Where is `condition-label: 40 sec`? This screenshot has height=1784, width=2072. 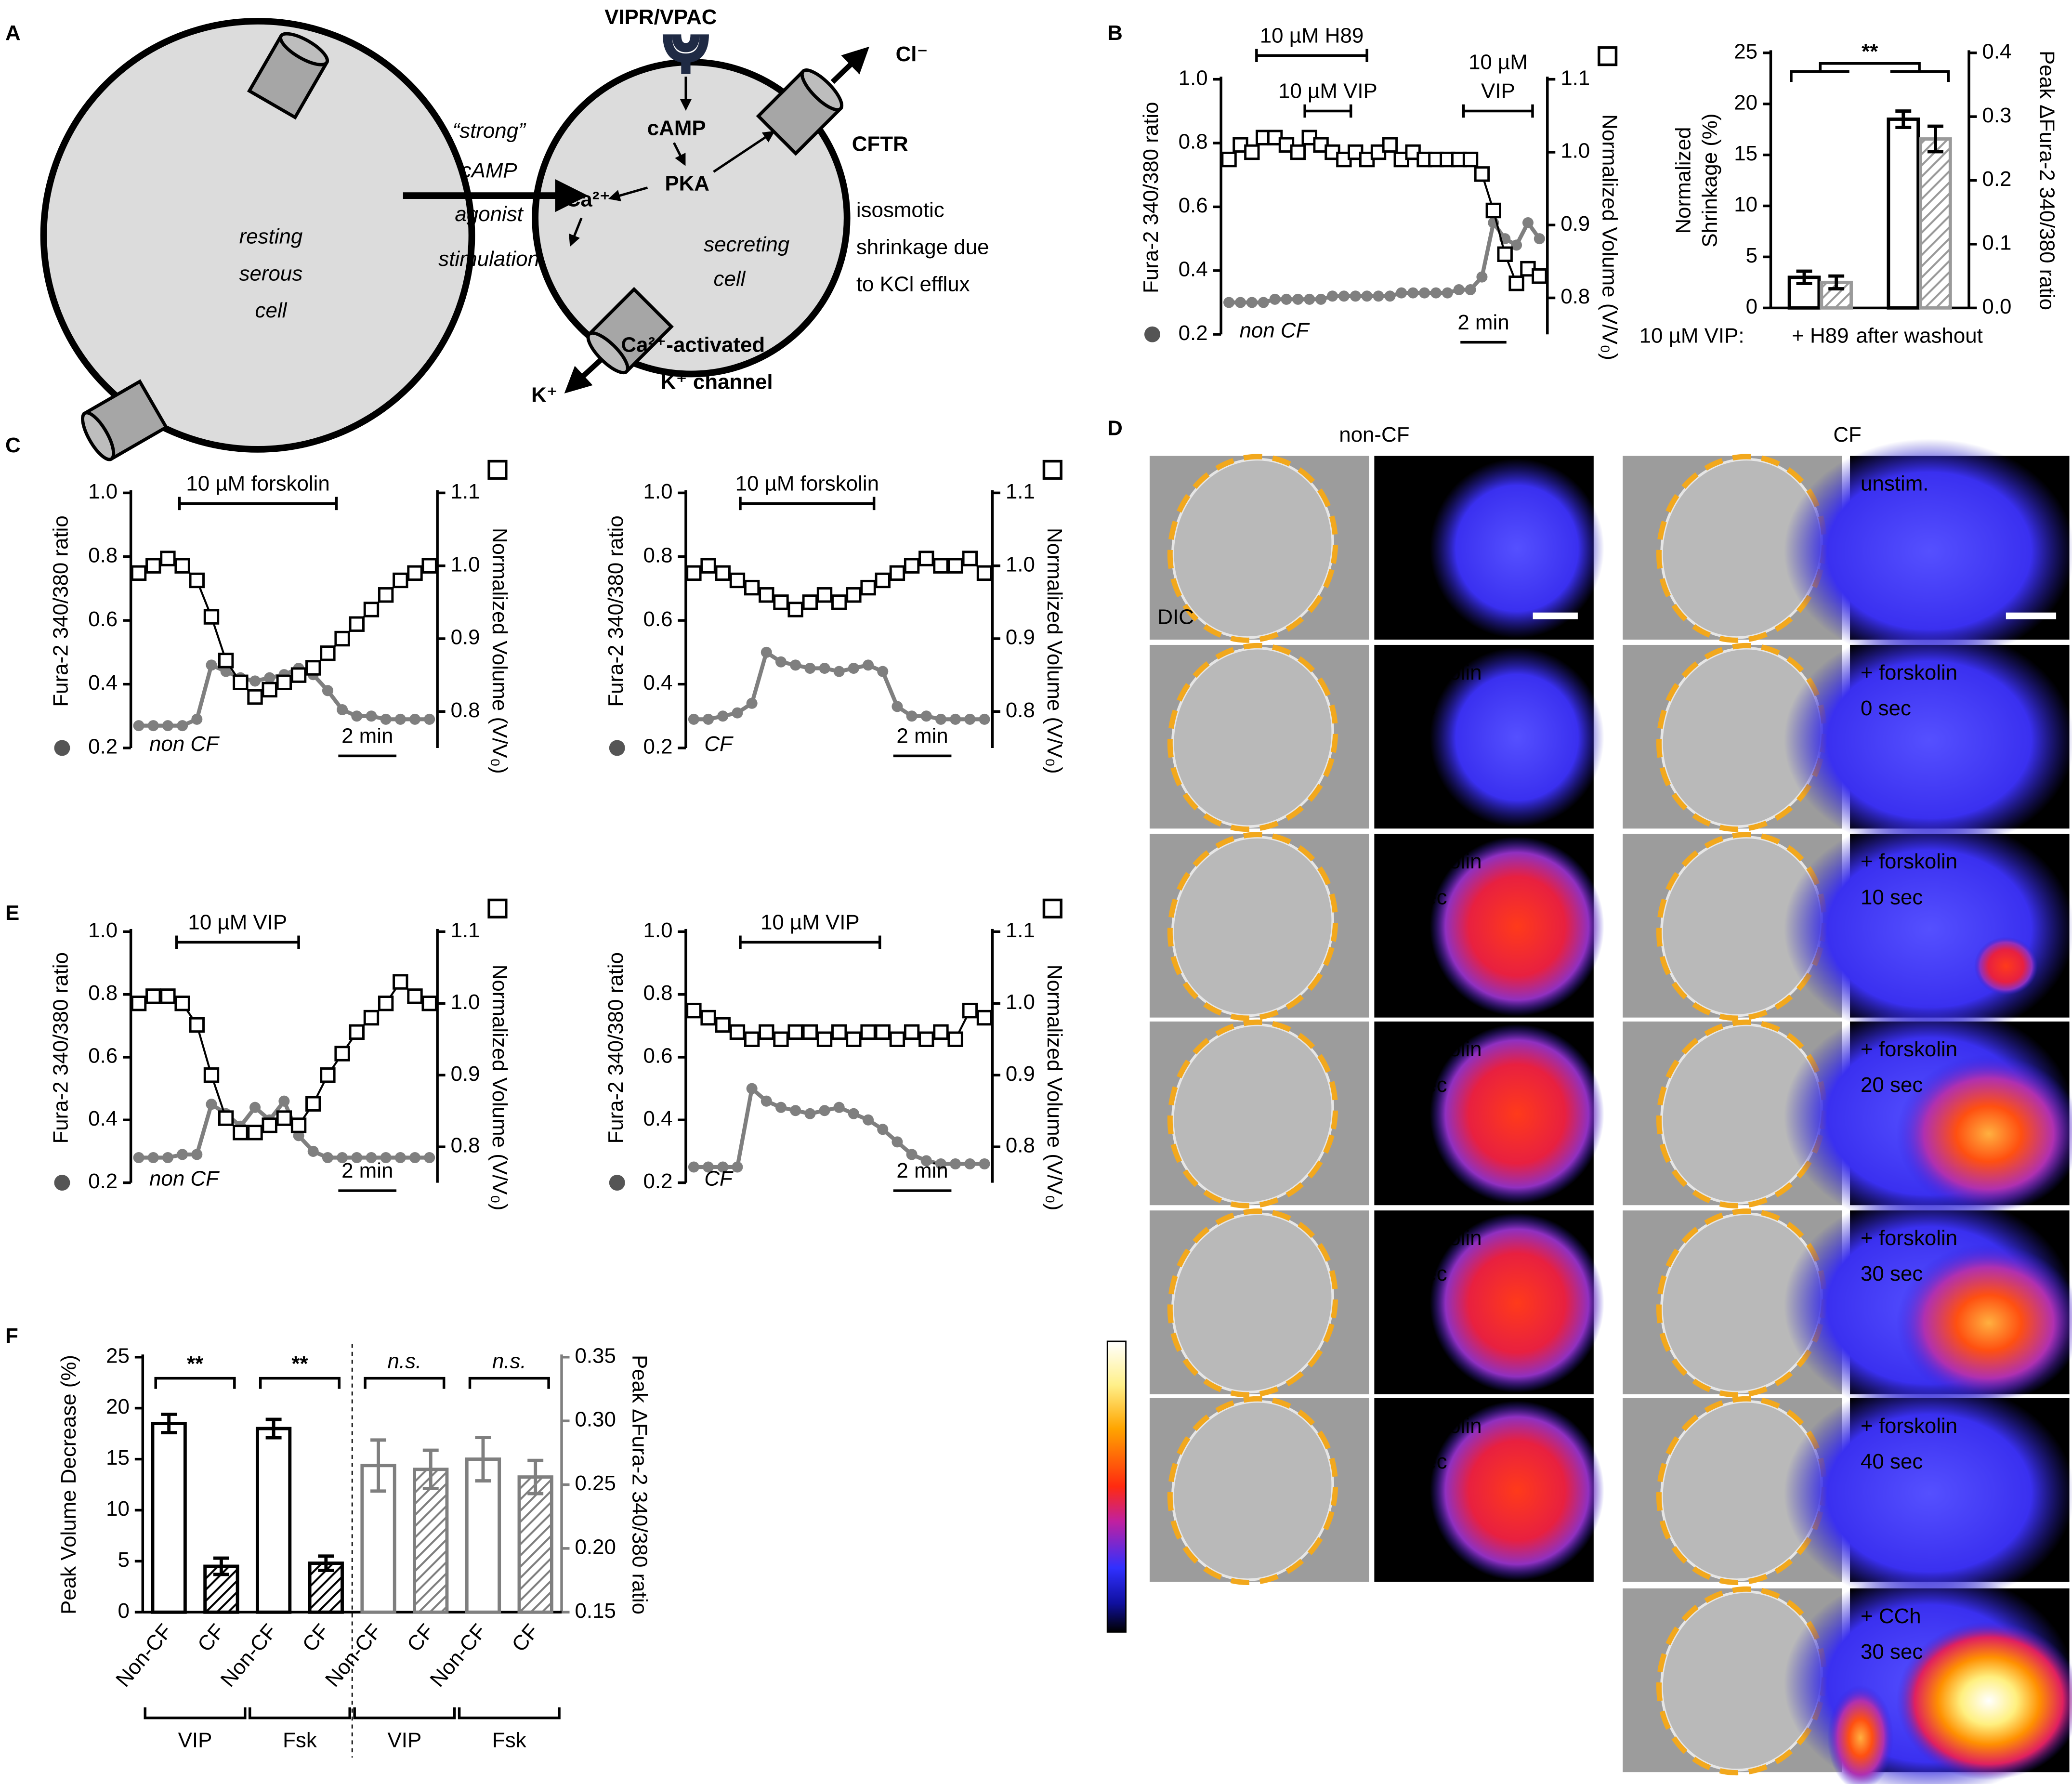
condition-label: 40 sec is located at coordinates (1892, 1461).